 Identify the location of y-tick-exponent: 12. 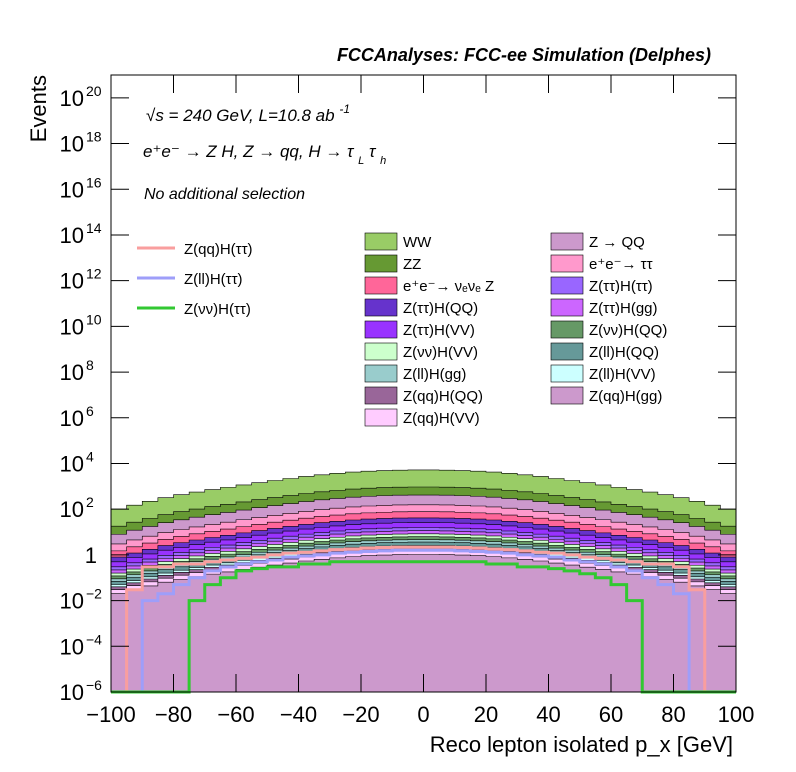
(94, 274).